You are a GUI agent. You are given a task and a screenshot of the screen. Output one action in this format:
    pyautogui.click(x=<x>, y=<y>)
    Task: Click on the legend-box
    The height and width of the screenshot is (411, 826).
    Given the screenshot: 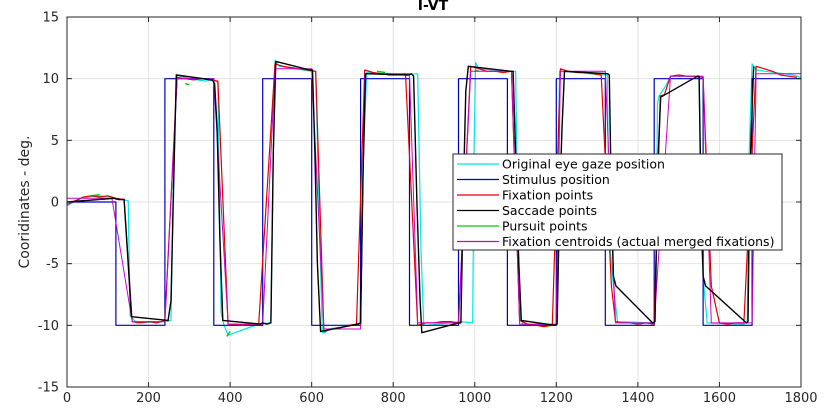 What is the action you would take?
    pyautogui.click(x=617, y=202)
    